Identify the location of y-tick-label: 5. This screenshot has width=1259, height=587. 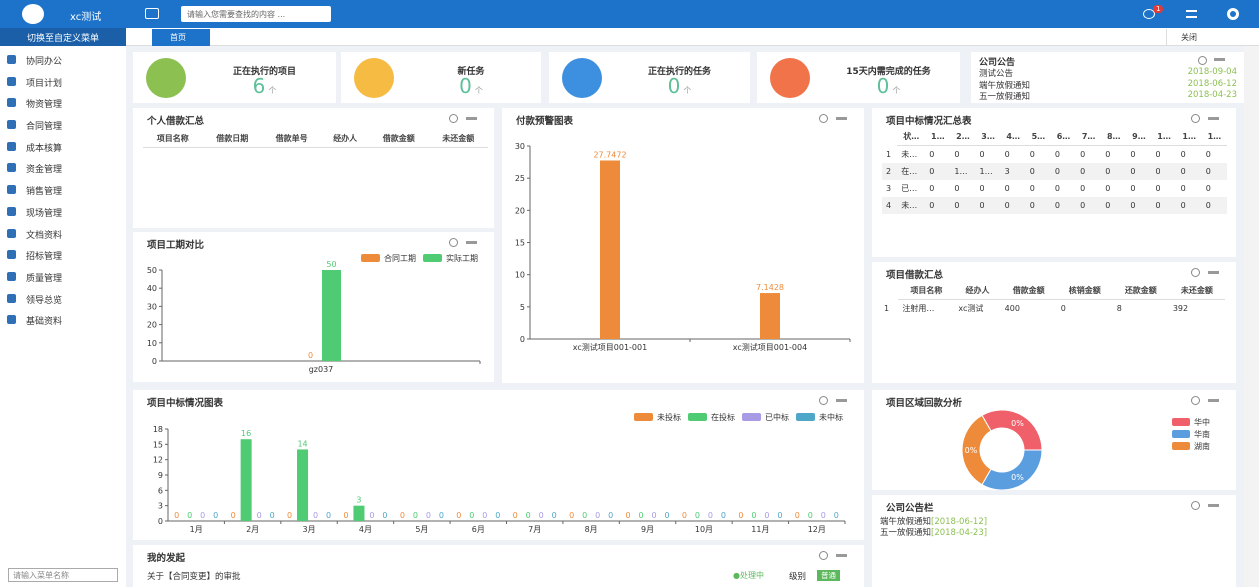
(522, 307).